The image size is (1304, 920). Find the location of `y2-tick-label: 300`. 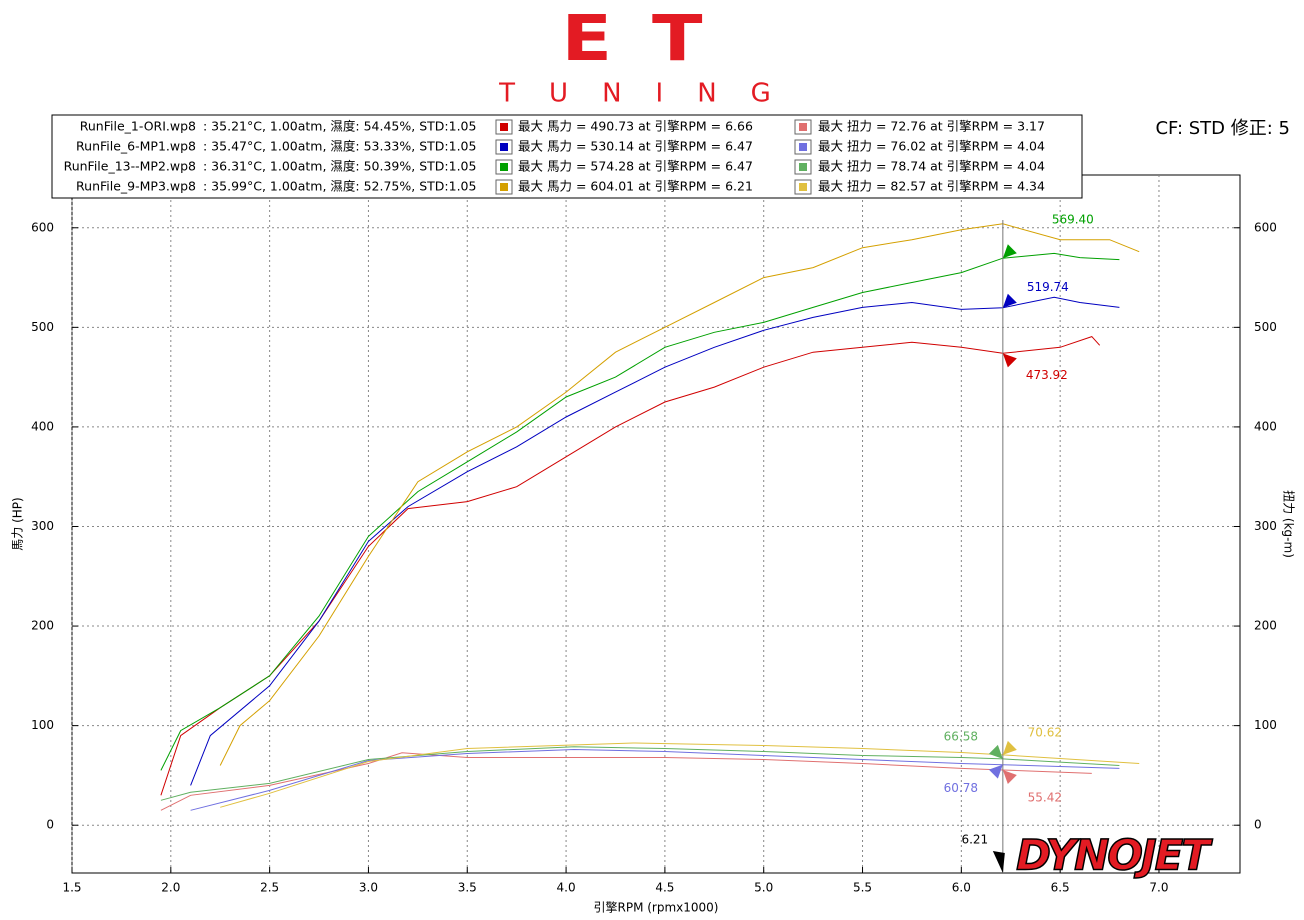

y2-tick-label: 300 is located at coordinates (1265, 526).